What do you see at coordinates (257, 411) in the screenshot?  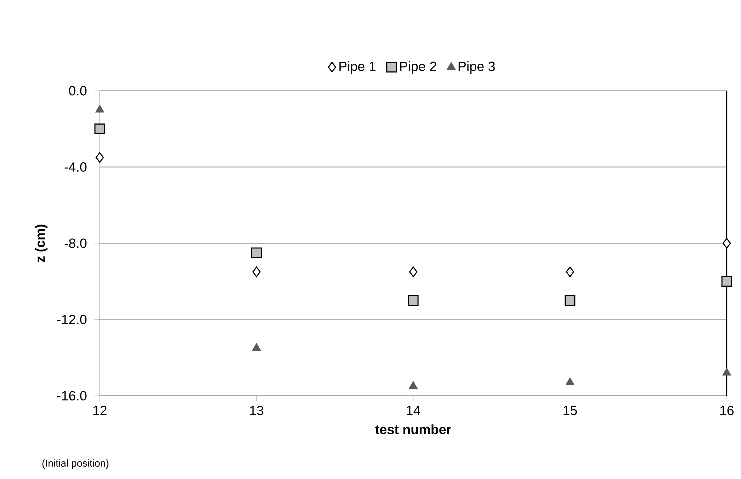 I see `x-tick-label: 13` at bounding box center [257, 411].